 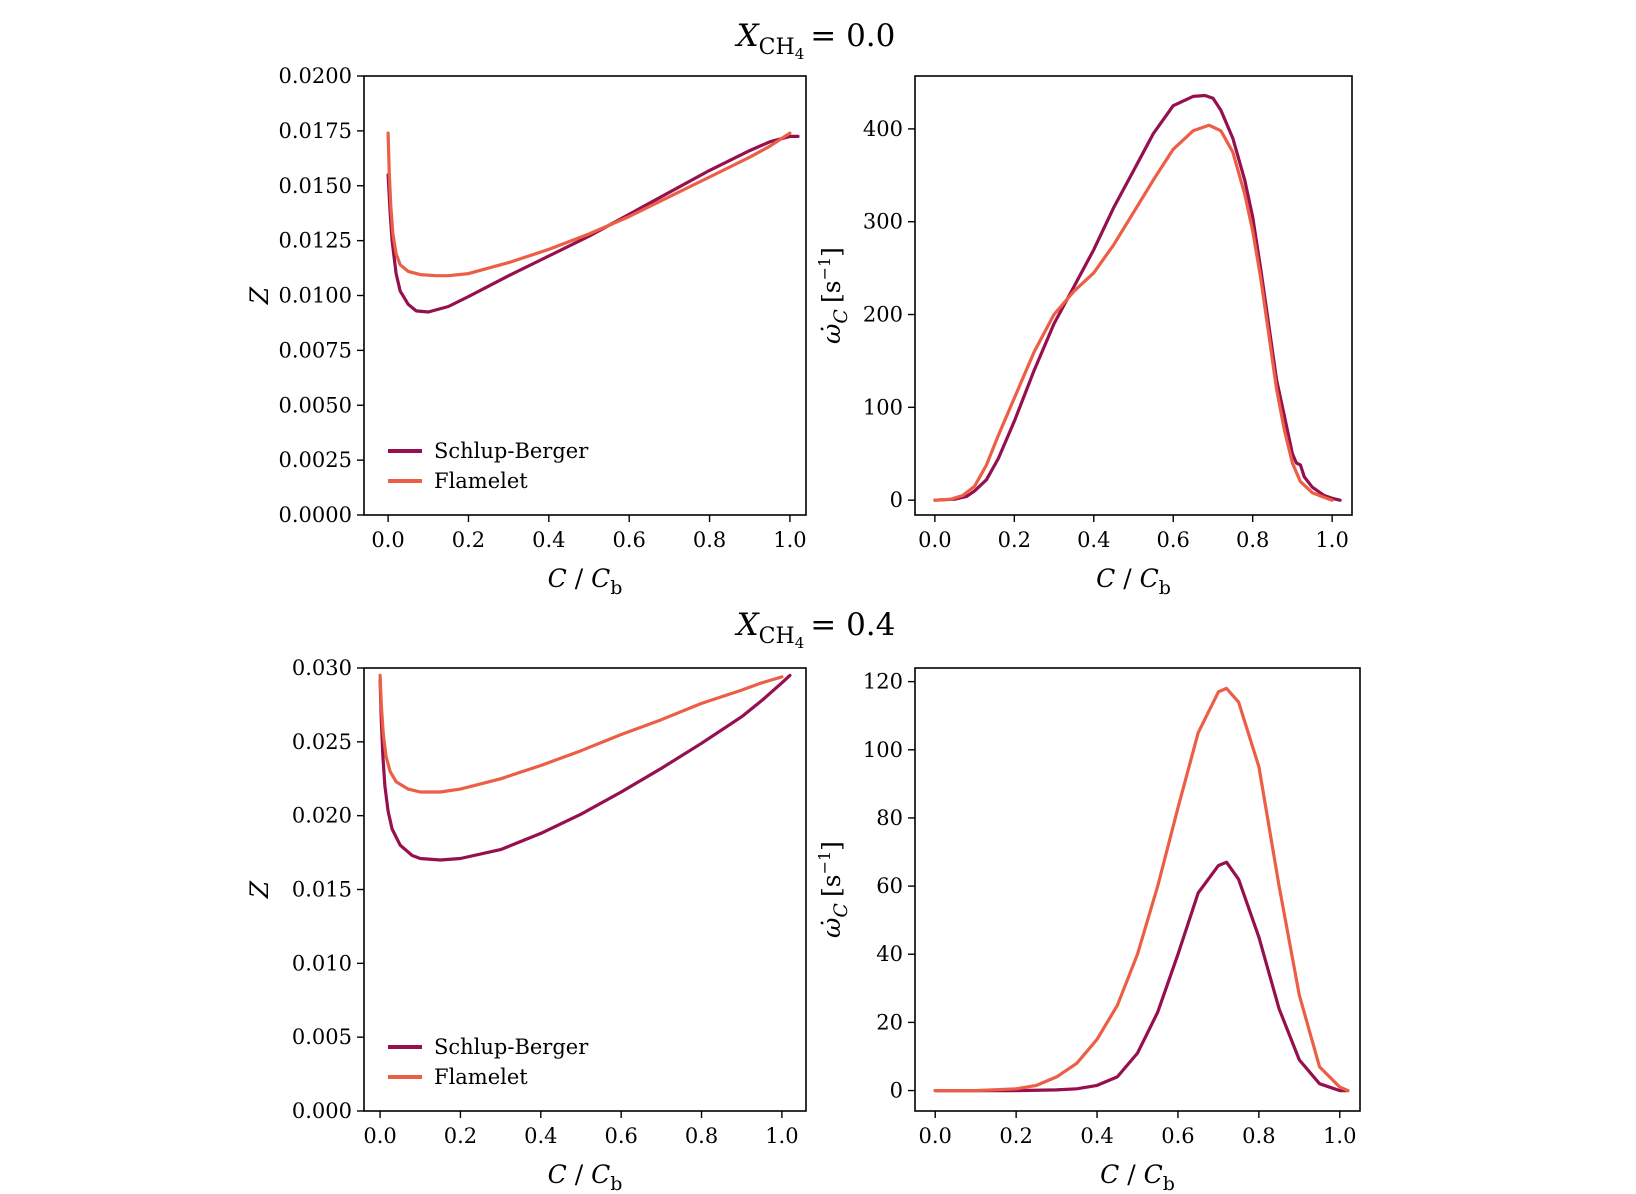 What do you see at coordinates (889, 1022) in the screenshot?
I see `y-tick-label: 20` at bounding box center [889, 1022].